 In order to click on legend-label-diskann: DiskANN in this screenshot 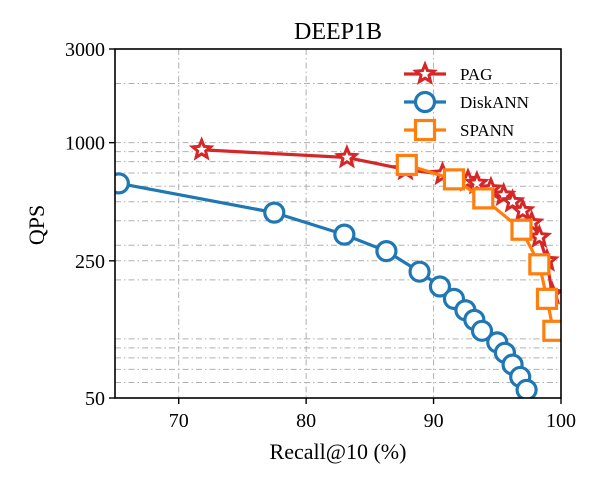, I will do `click(494, 102)`.